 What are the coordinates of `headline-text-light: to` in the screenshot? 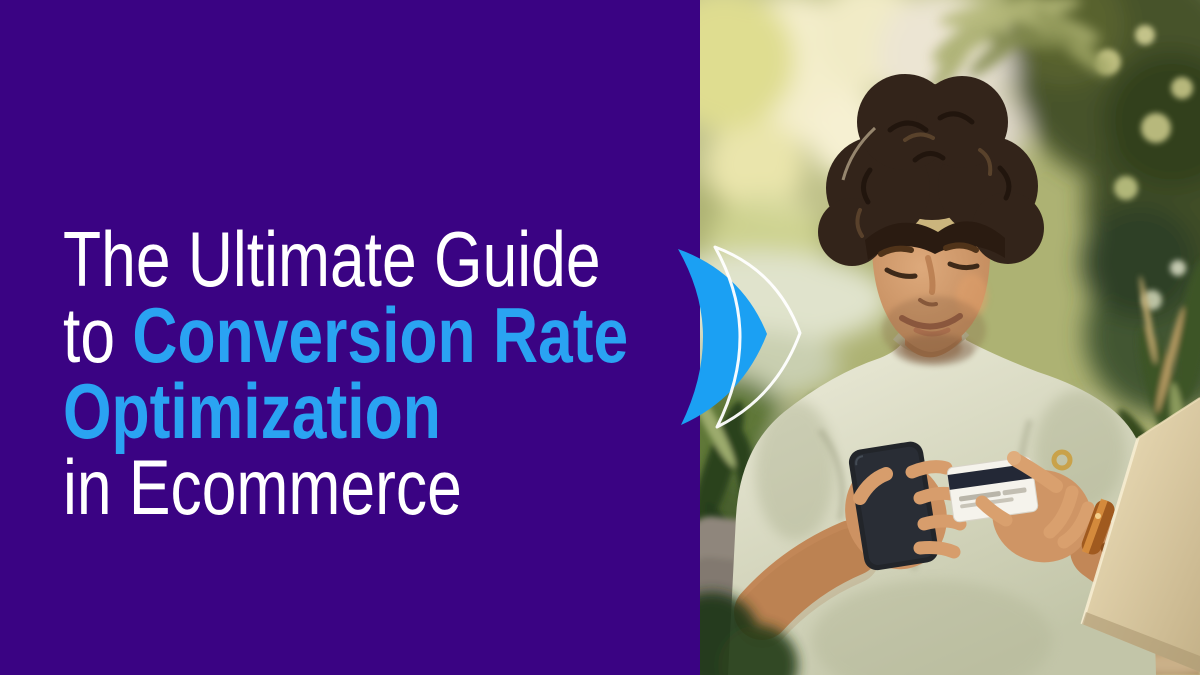 It's located at (98, 335).